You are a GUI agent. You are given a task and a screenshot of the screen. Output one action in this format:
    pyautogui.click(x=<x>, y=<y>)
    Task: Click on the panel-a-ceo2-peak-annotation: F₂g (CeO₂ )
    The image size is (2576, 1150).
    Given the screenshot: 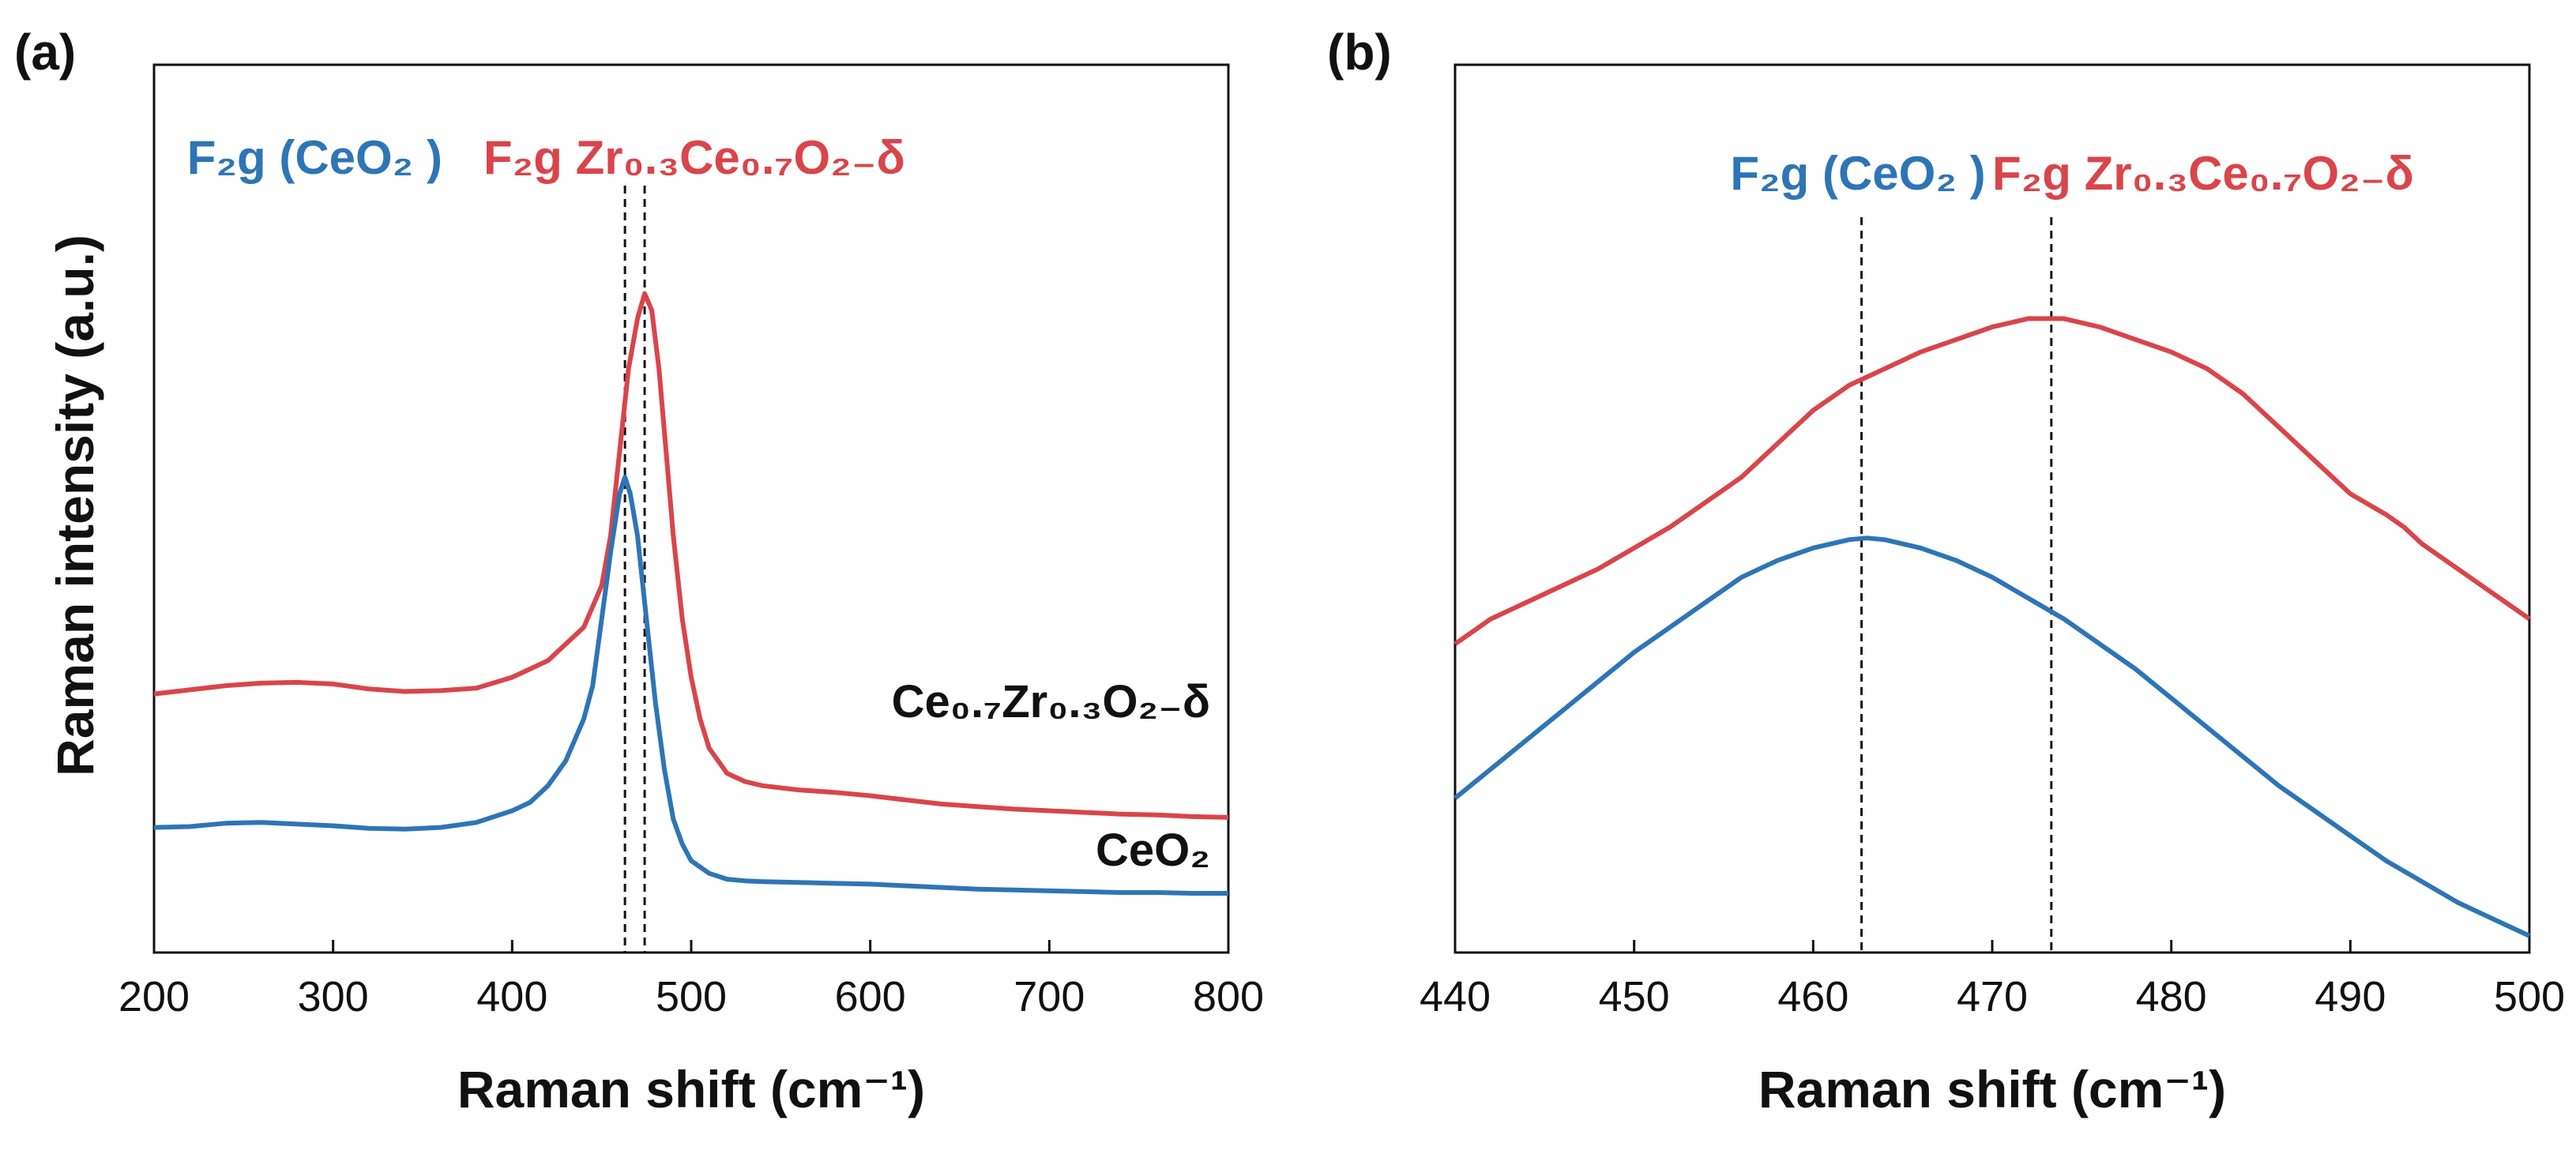 What is the action you would take?
    pyautogui.click(x=315, y=157)
    